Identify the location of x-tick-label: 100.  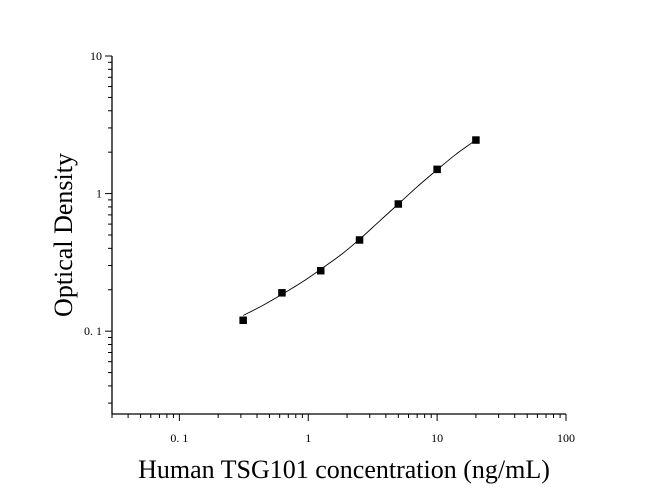
(566, 438).